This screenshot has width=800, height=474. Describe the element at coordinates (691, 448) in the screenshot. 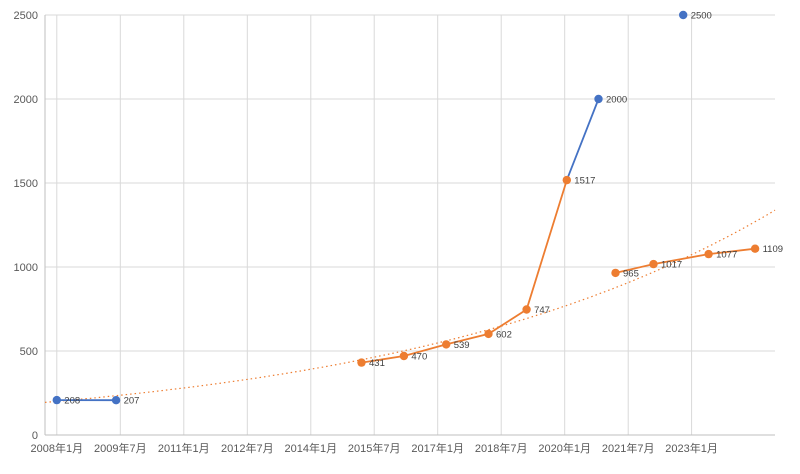

I see `x-tick-label: 2023年1月` at that location.